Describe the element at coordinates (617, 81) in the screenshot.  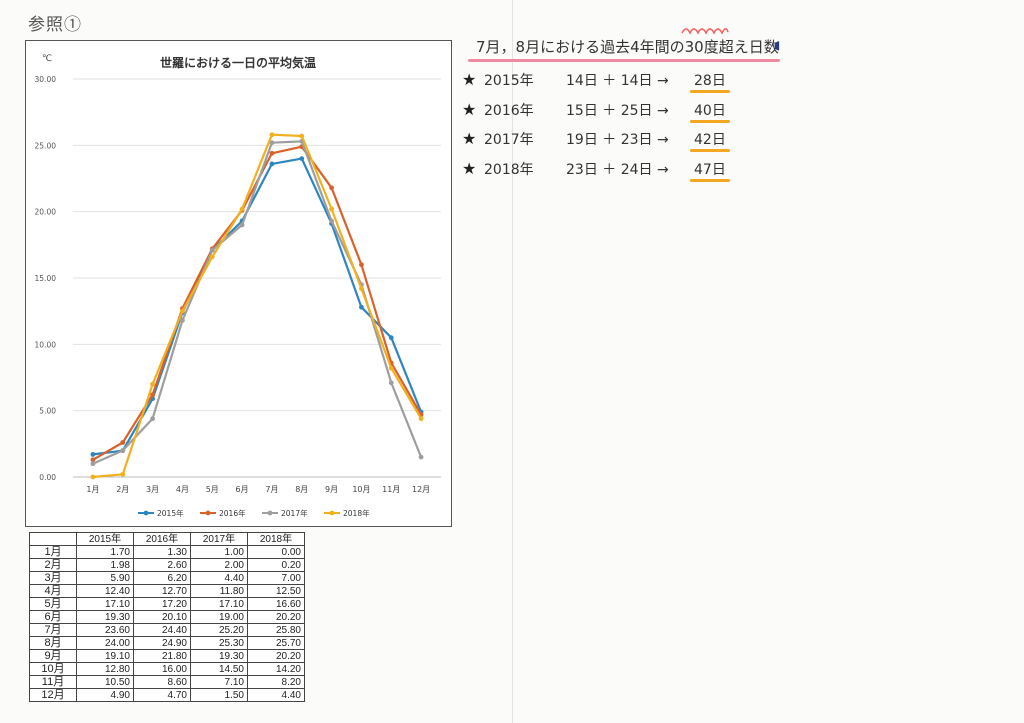
I see `notes-expression: 14日 ＋ 14日 →` at that location.